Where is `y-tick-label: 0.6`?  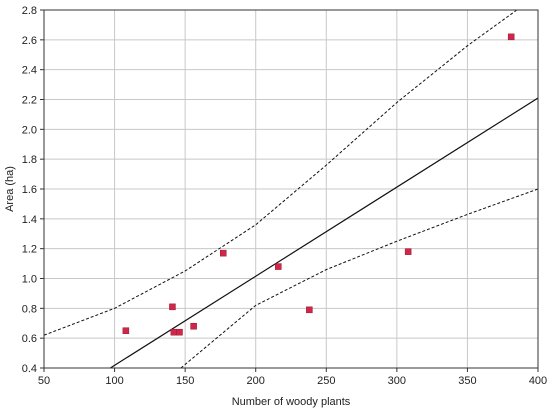
y-tick-label: 0.6 is located at coordinates (29, 339).